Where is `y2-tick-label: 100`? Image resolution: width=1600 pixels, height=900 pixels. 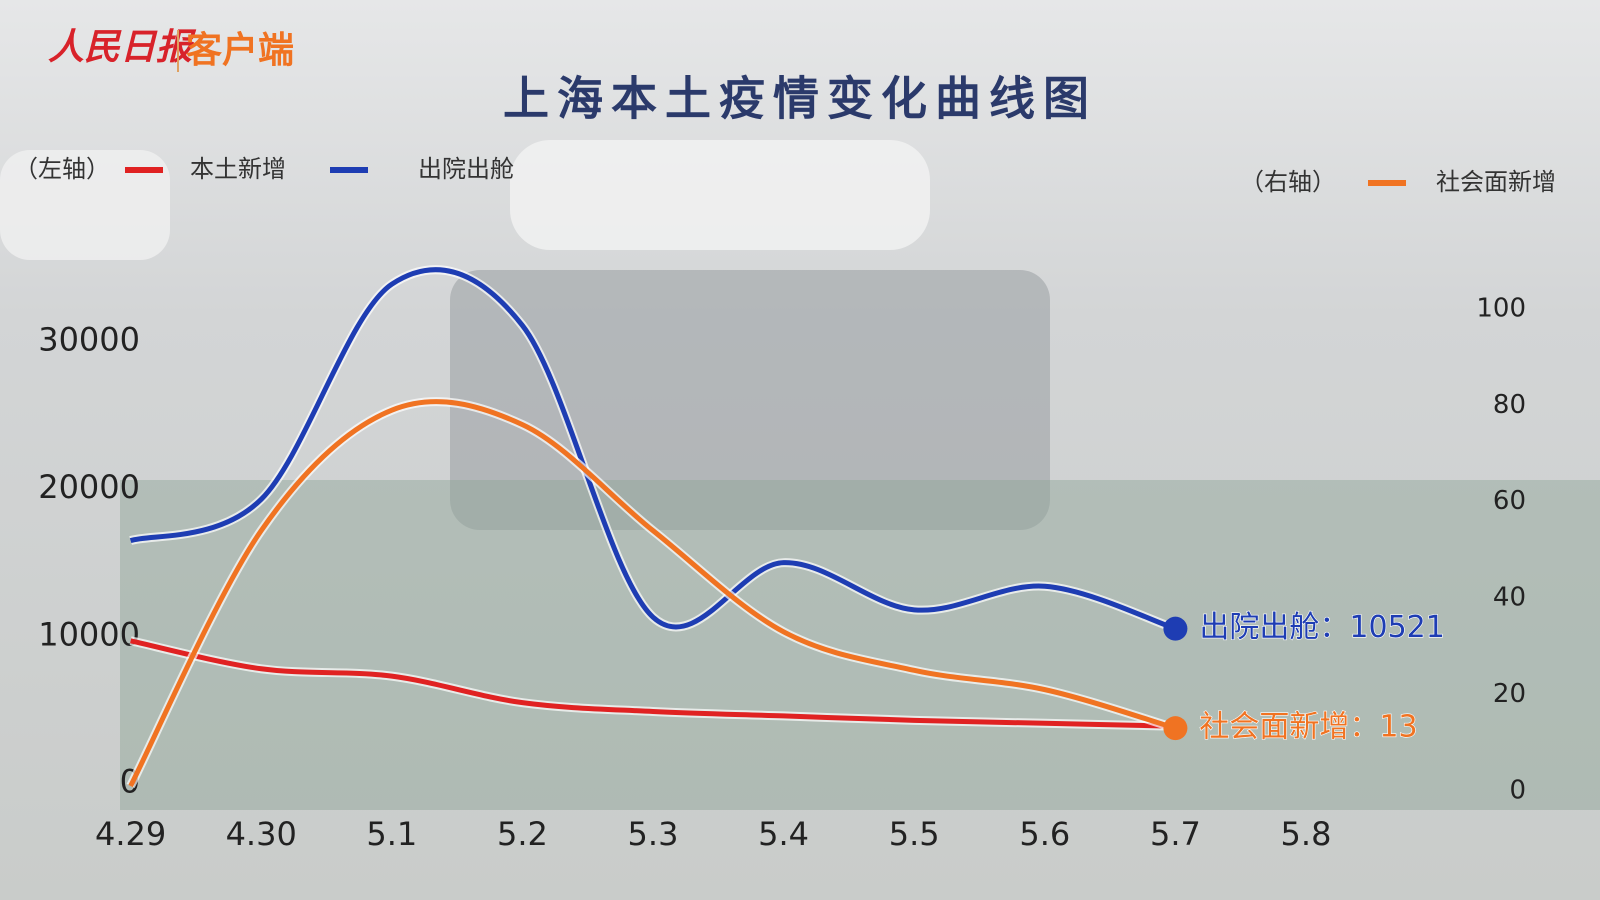 y2-tick-label: 100 is located at coordinates (1501, 309).